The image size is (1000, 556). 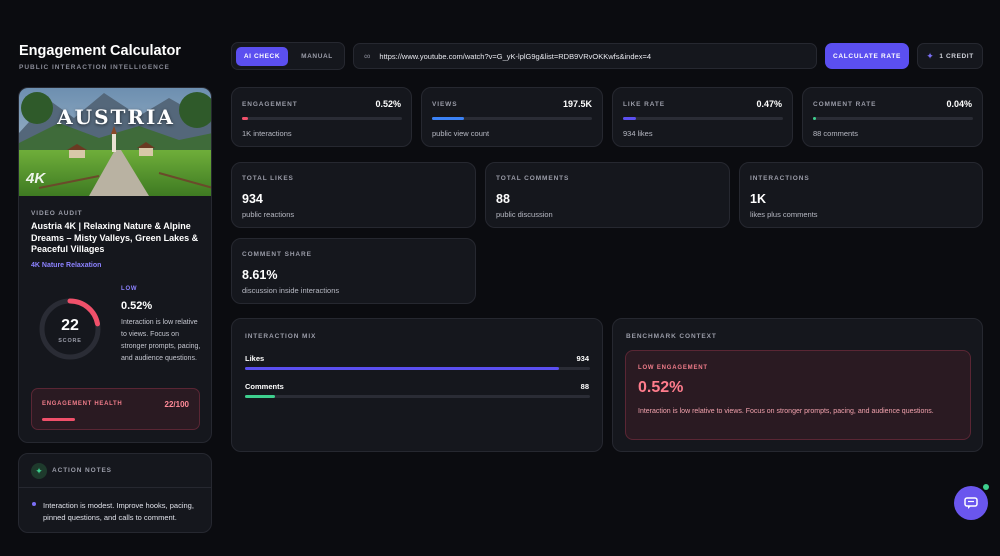 I want to click on stat-label: TOTAL LIKES, so click(x=268, y=178).